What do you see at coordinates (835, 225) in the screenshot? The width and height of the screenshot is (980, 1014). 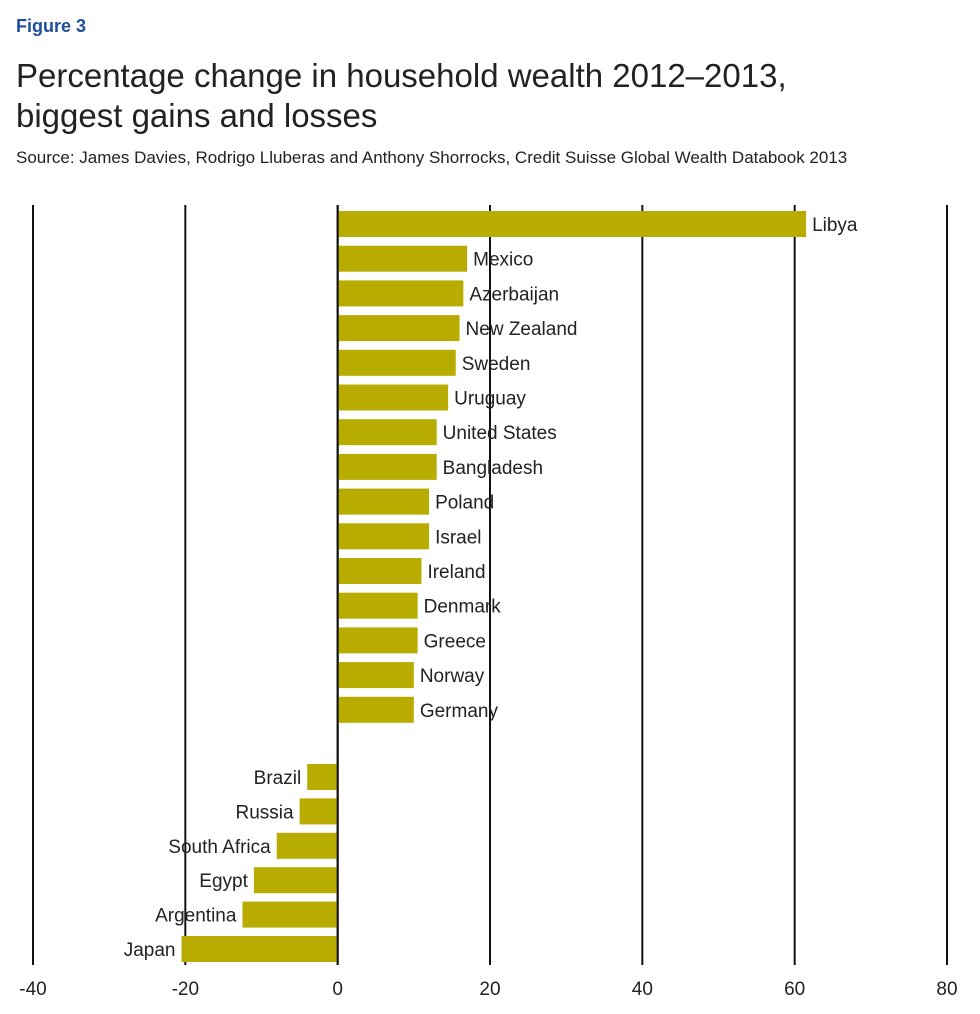 I see `bar-label-libya: Libya` at bounding box center [835, 225].